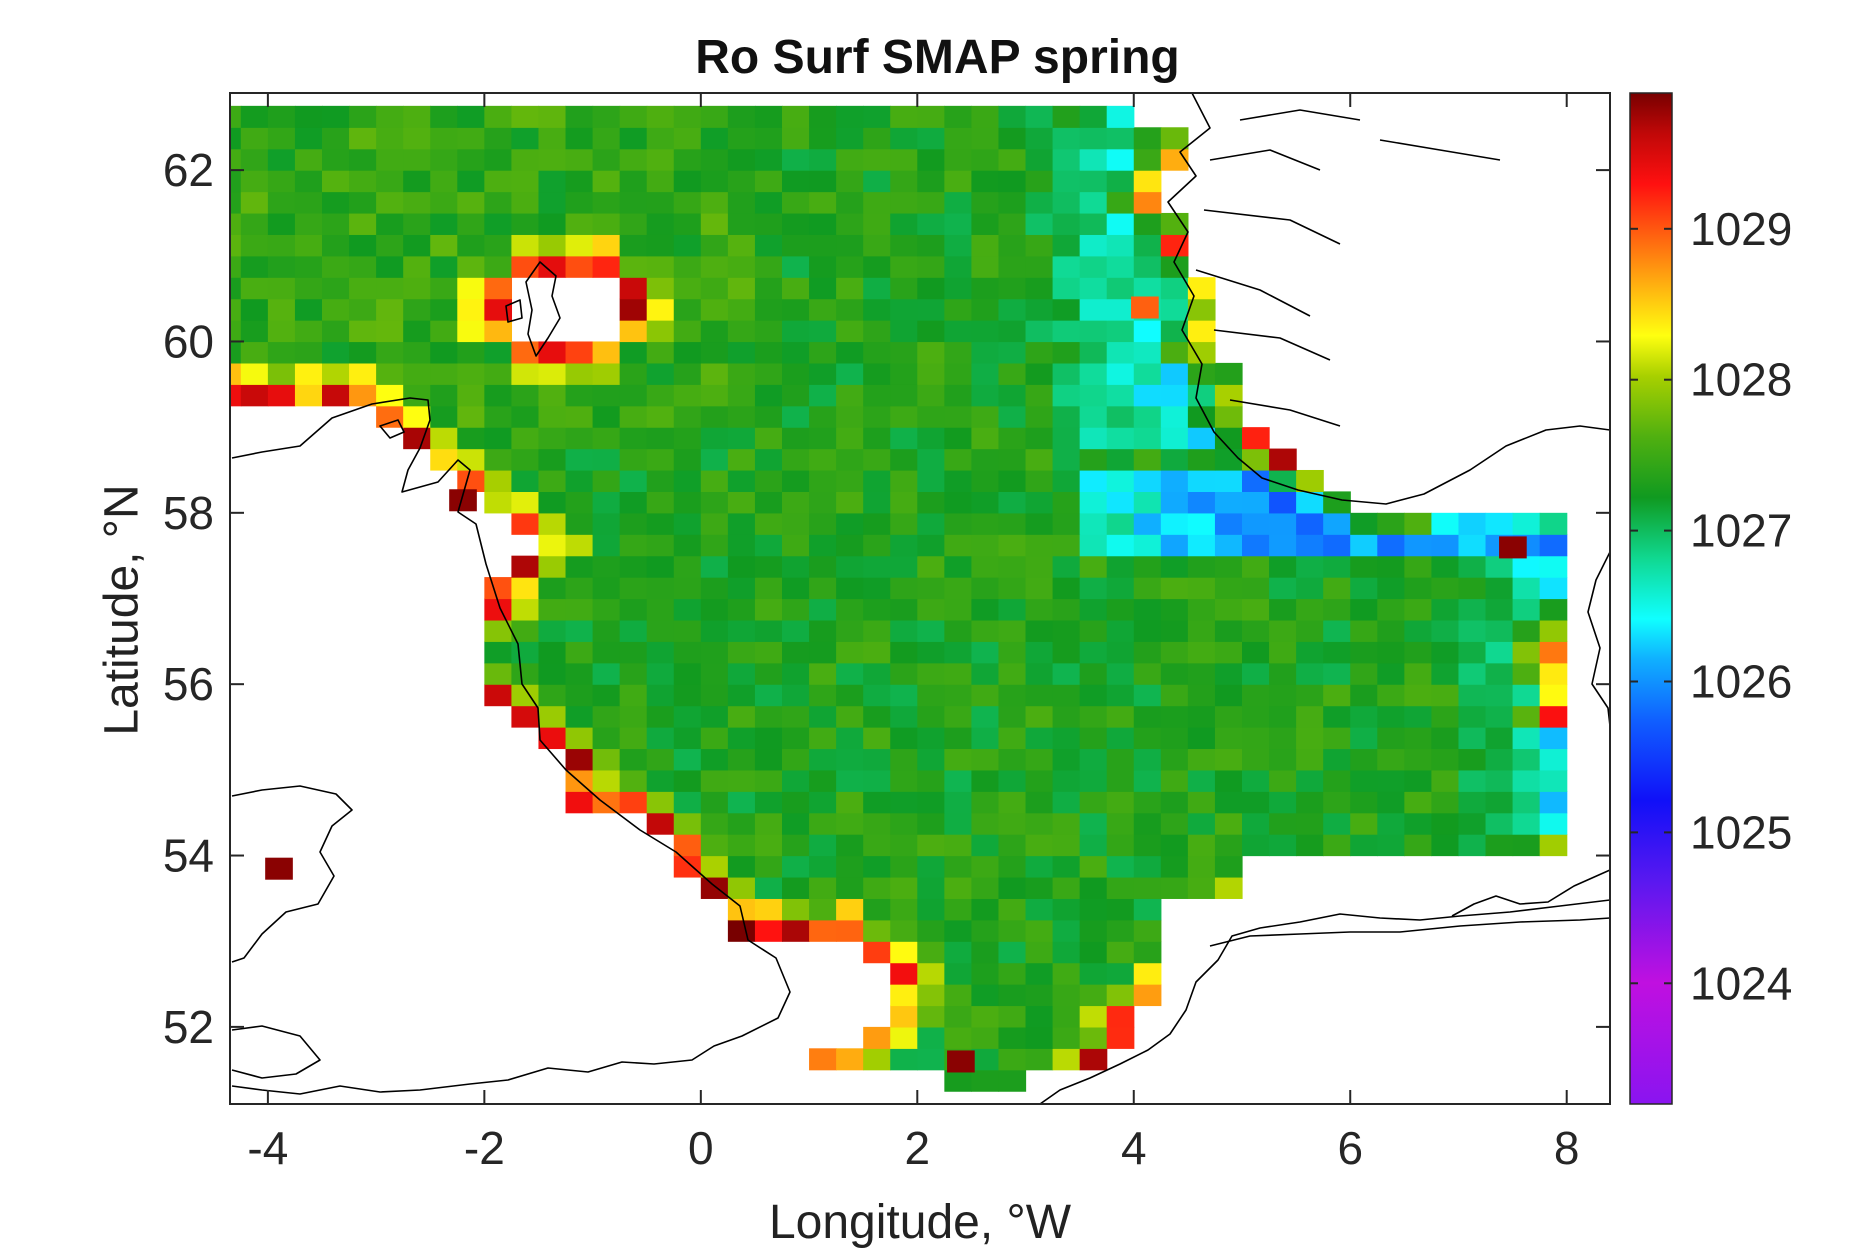  What do you see at coordinates (920, 1222) in the screenshot?
I see `x-axis-label: Longitude, °W` at bounding box center [920, 1222].